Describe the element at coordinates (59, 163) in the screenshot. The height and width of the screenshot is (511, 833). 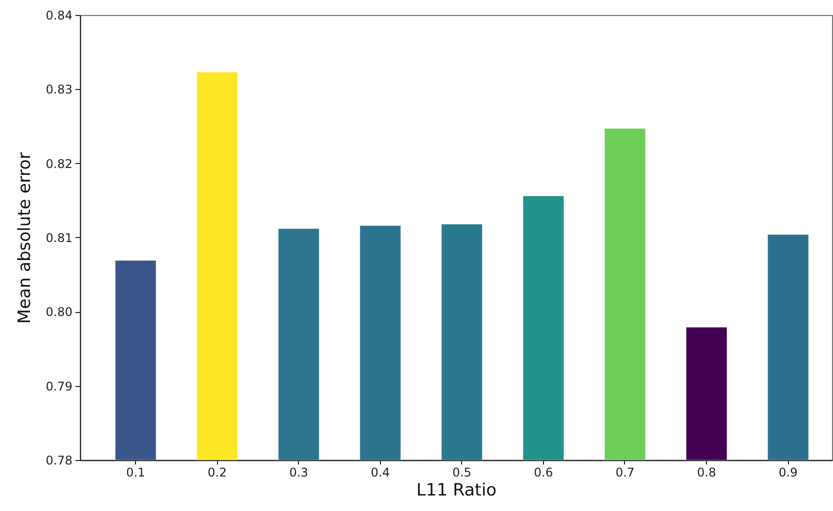
I see `y-tick-label: 0.82` at that location.